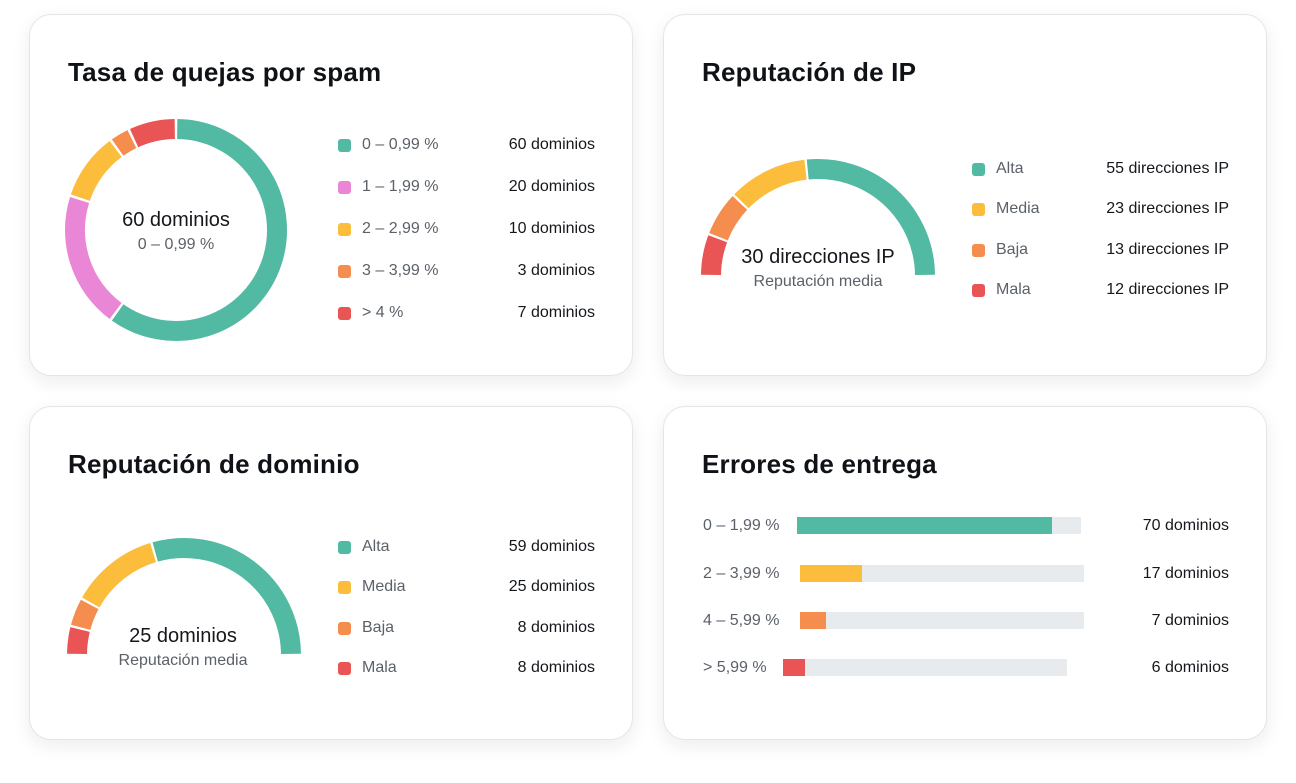  Describe the element at coordinates (1100, 169) in the screenshot. I see `legend-item: Alta 55 direcciones IP` at that location.